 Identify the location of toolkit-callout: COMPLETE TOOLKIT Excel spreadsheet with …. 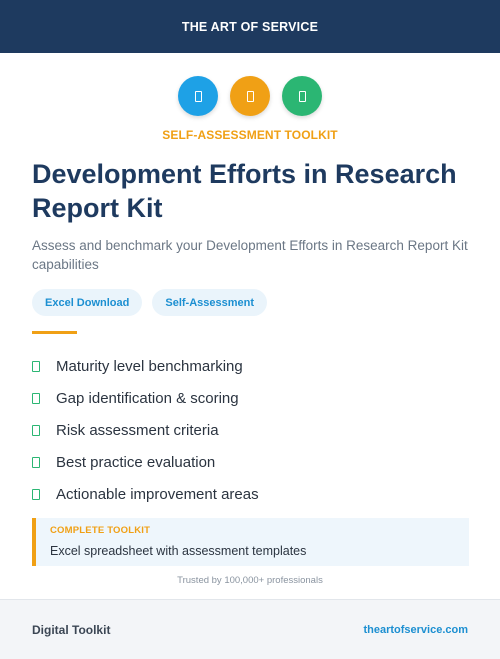
(250, 542).